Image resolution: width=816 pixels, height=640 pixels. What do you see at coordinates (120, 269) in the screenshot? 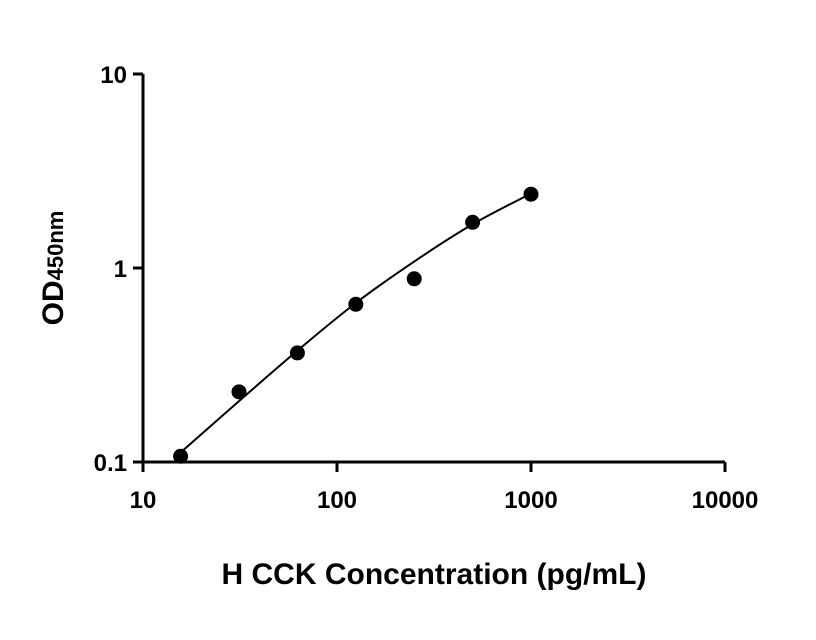
I see `y-tick-label: 1` at bounding box center [120, 269].